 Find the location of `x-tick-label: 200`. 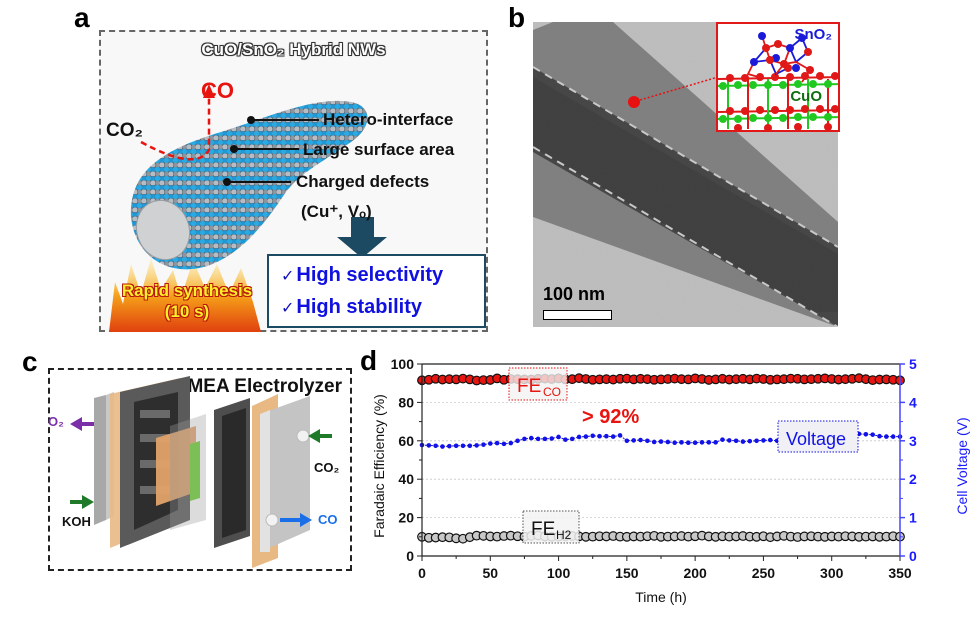

x-tick-label: 200 is located at coordinates (695, 573).